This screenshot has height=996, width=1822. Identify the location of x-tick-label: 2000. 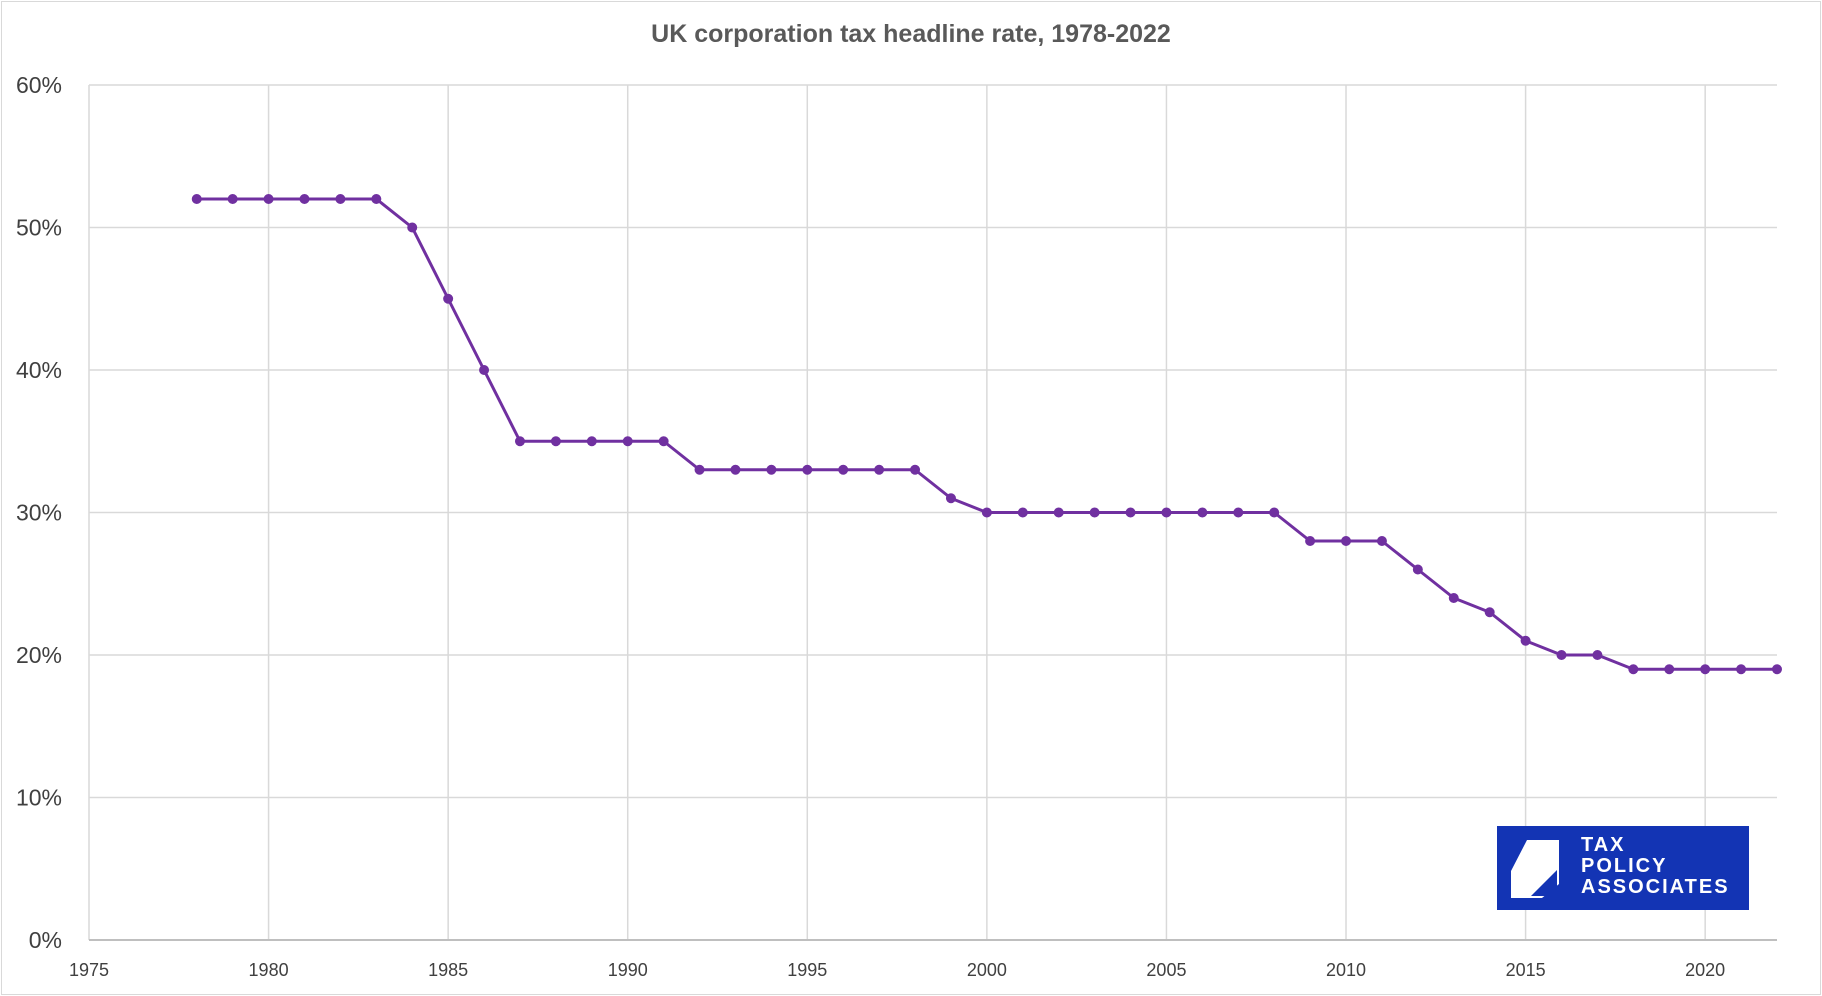
(987, 970).